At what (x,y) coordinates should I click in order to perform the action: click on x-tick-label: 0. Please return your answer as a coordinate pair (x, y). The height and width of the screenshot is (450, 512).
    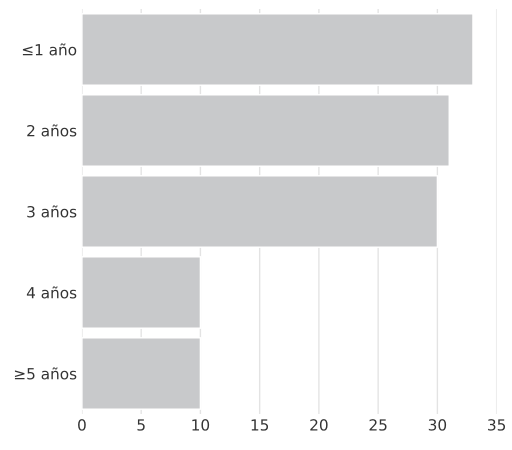
    Looking at the image, I should click on (82, 425).